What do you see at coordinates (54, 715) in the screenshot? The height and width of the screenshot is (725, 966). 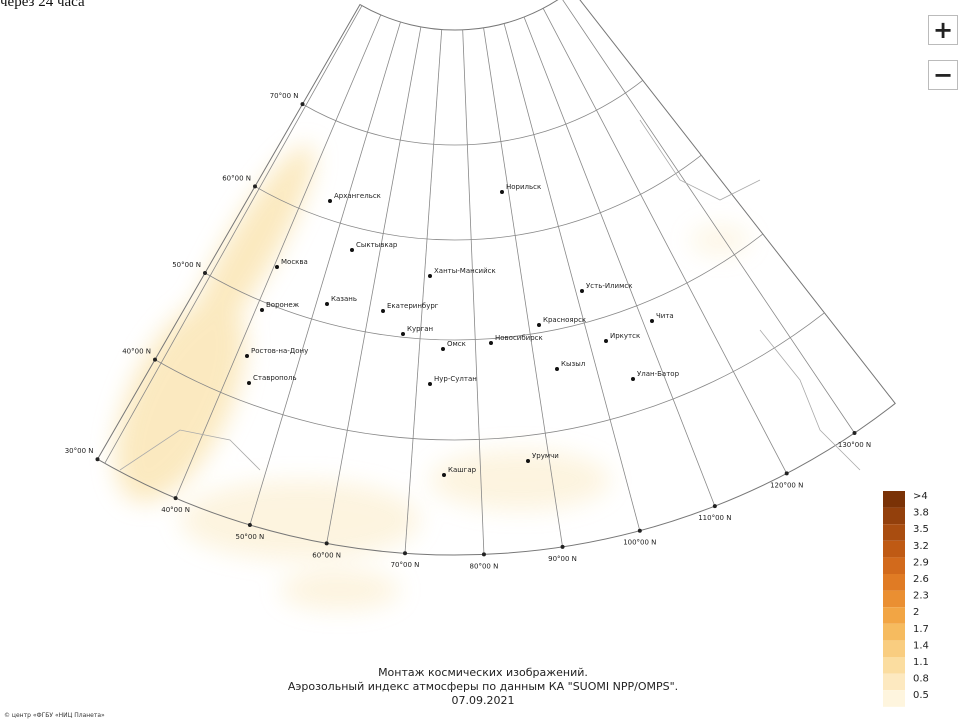 I see `credit: © центр «ФГБУ «НИЦ Планета»` at bounding box center [54, 715].